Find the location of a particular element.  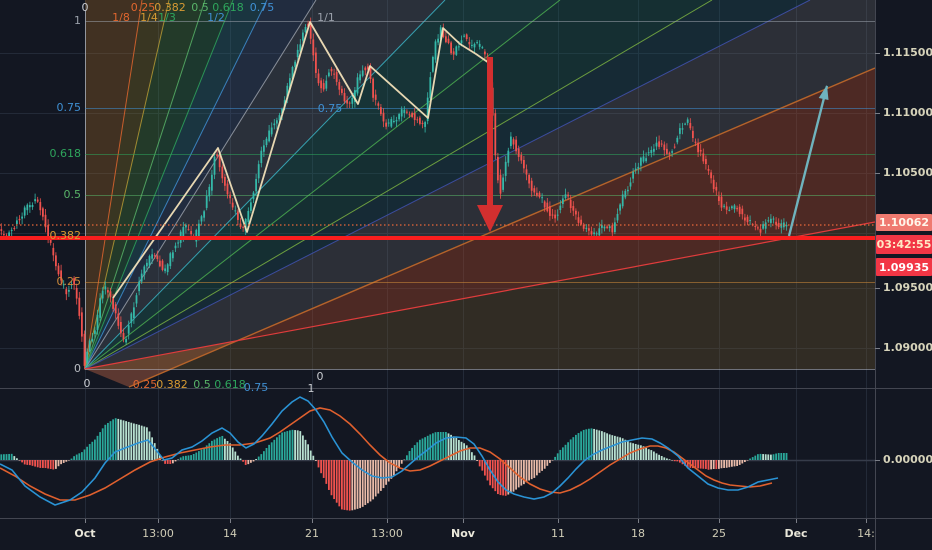

time-axis-label: 11 is located at coordinates (558, 533).